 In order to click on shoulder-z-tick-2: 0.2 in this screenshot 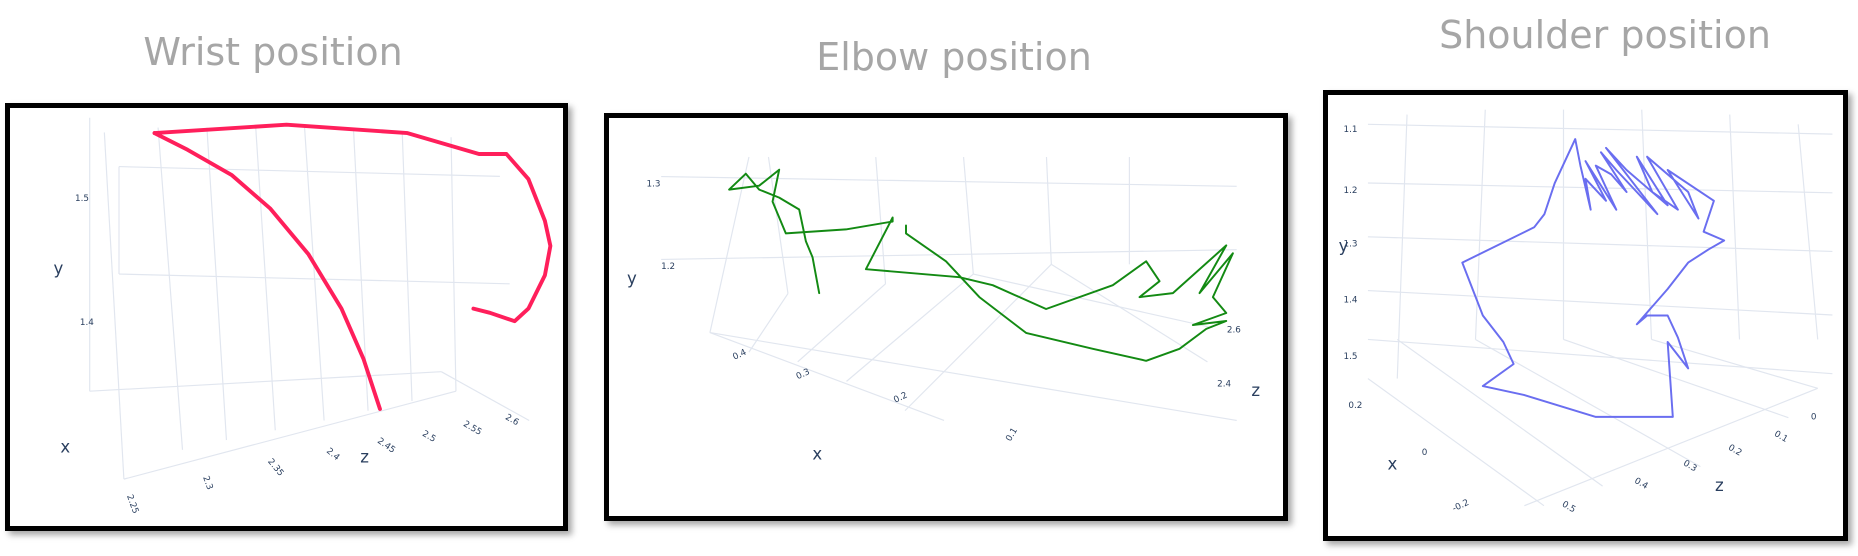, I will do `click(1734, 451)`.